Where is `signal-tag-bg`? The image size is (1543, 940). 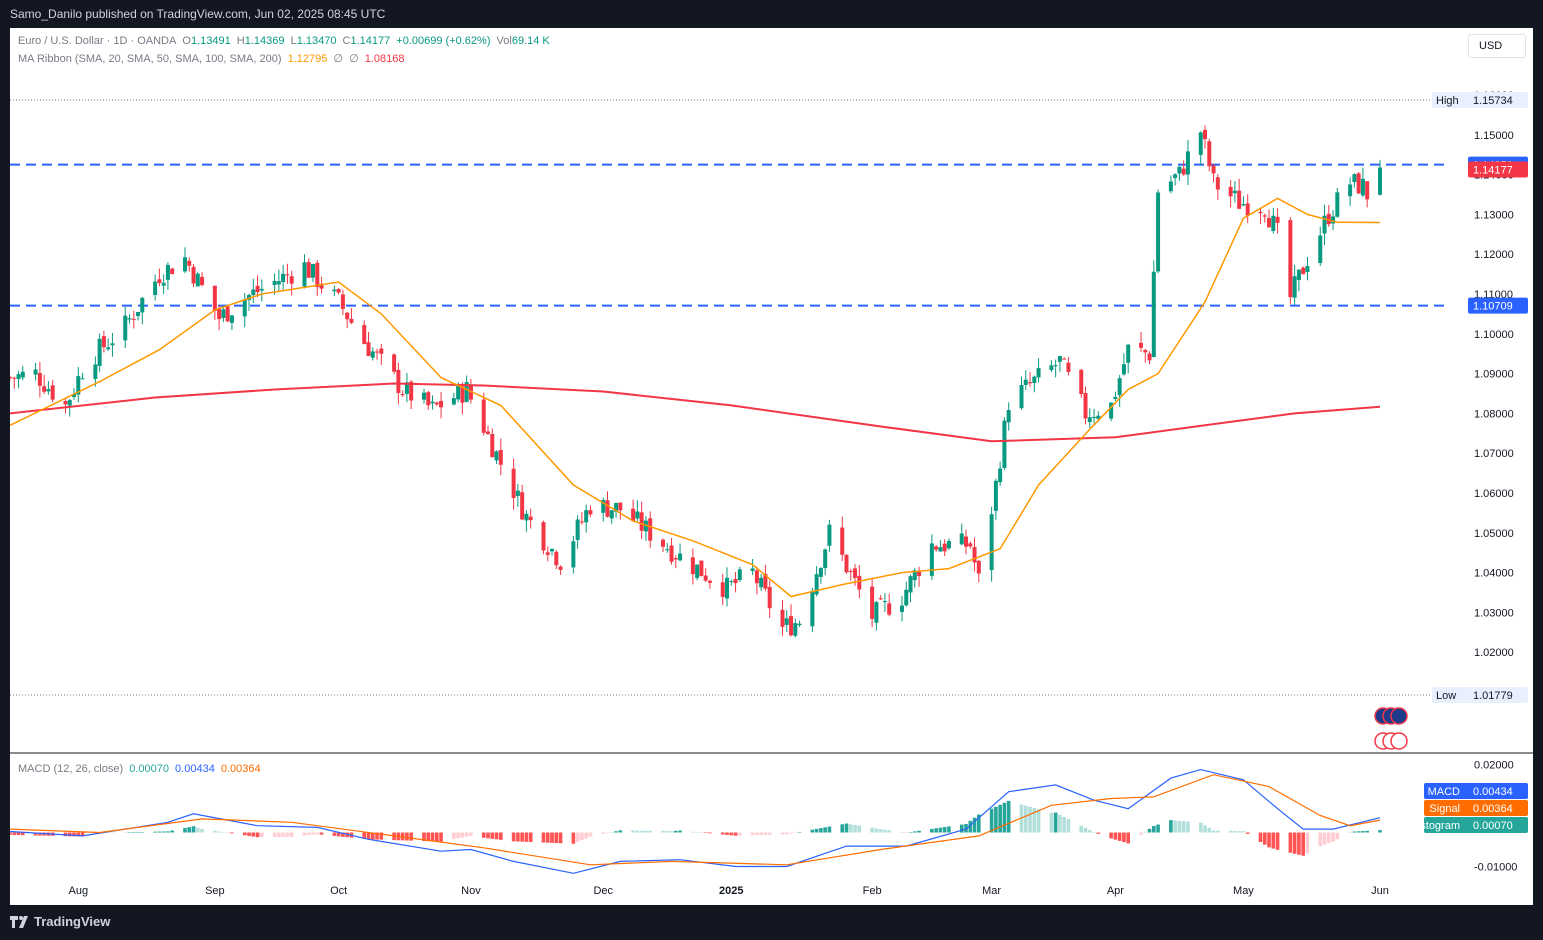 signal-tag-bg is located at coordinates (1476, 808).